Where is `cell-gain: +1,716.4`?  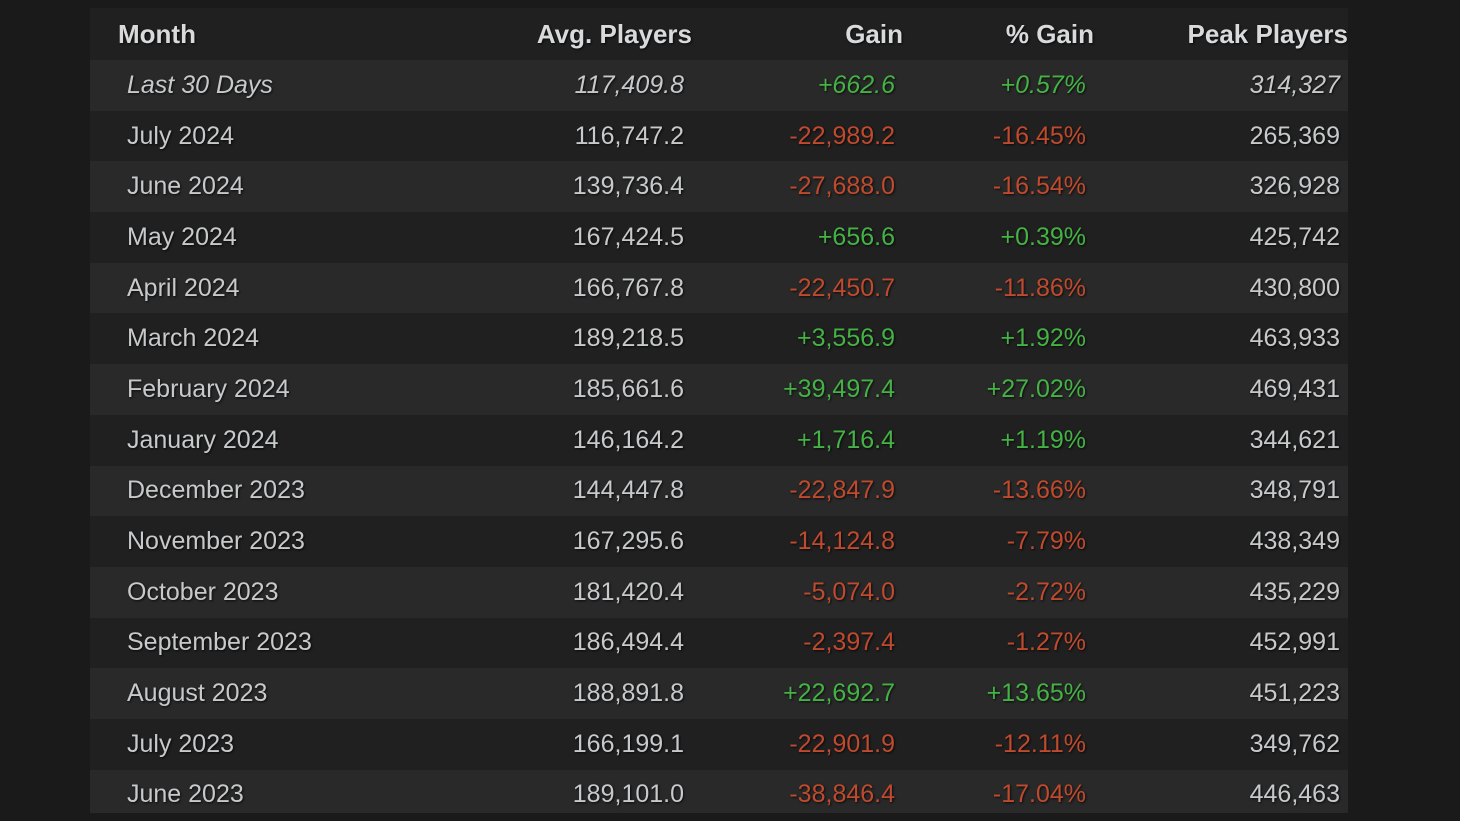
cell-gain: +1,716.4 is located at coordinates (845, 439).